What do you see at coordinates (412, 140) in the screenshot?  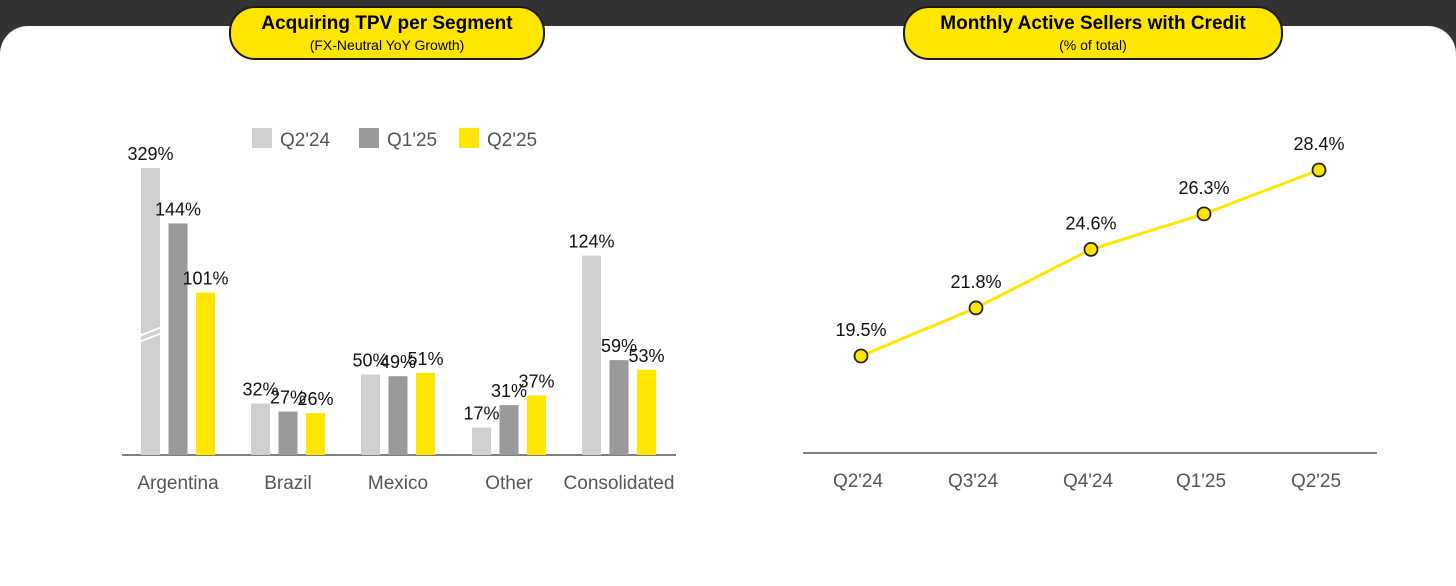 I see `legend-label: Q1'25` at bounding box center [412, 140].